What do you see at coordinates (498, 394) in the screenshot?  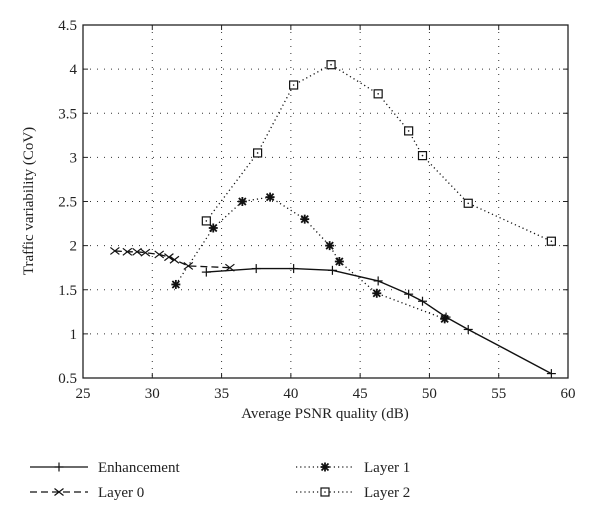 I see `x-tick-label: 55` at bounding box center [498, 394].